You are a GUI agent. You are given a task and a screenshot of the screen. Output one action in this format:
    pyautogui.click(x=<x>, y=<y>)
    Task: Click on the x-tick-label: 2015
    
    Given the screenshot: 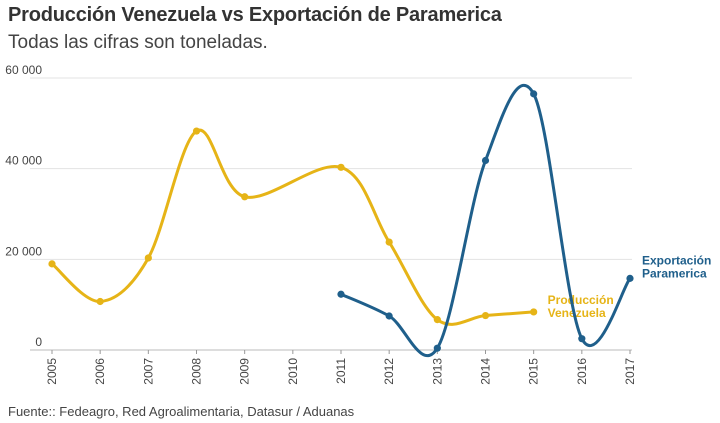 What is the action you would take?
    pyautogui.click(x=534, y=371)
    